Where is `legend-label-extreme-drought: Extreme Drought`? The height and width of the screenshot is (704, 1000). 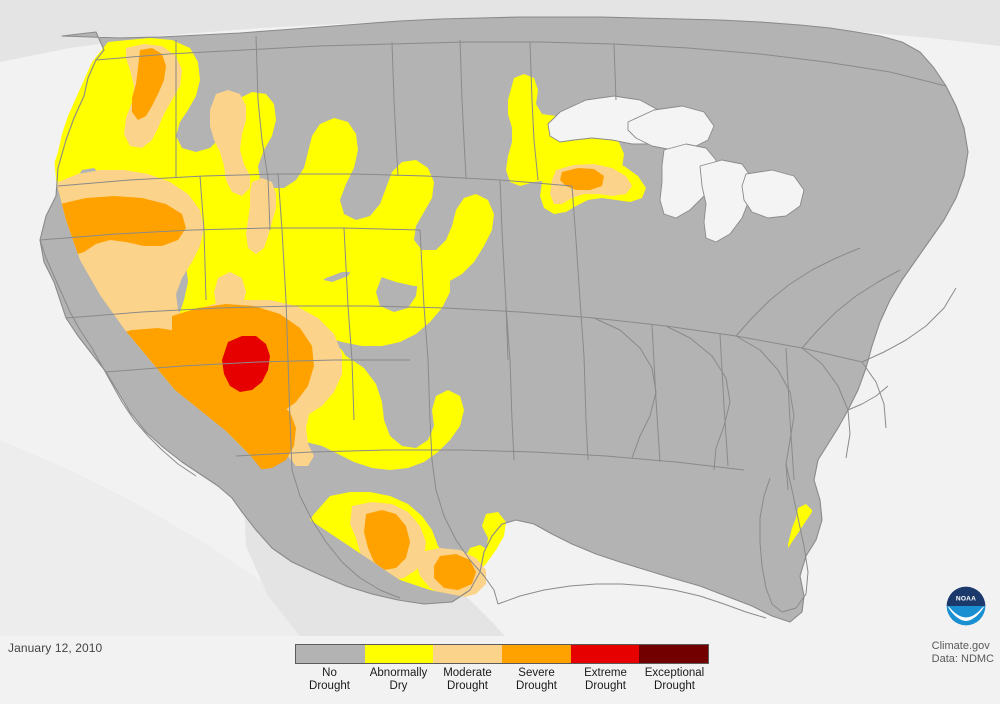 legend-label-extreme-drought: Extreme Drought is located at coordinates (605, 680).